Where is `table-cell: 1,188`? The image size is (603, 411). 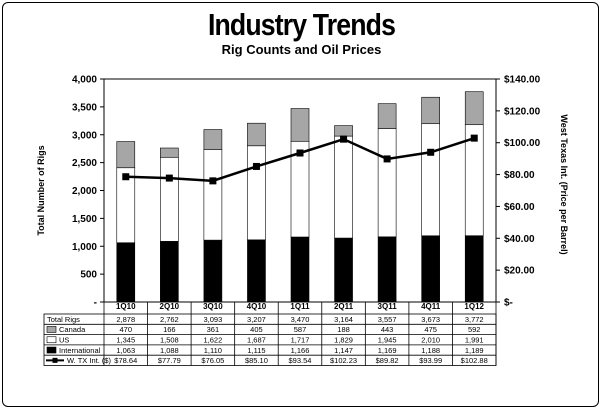
table-cell: 1,188 is located at coordinates (430, 350).